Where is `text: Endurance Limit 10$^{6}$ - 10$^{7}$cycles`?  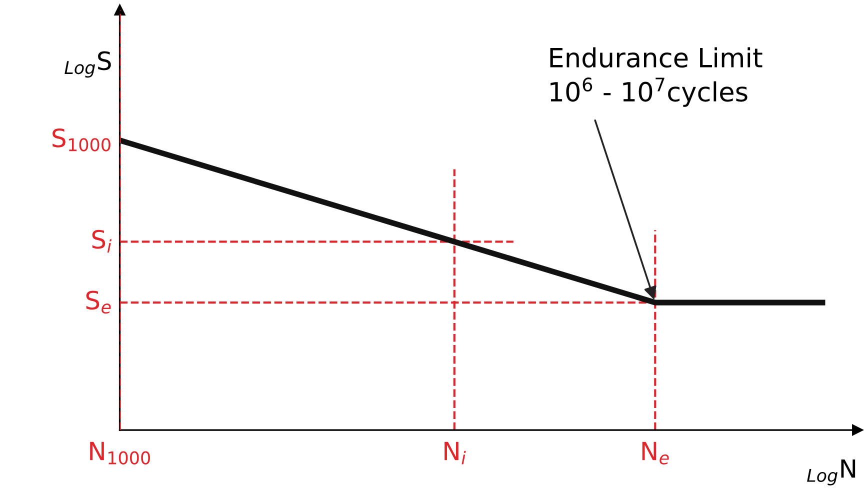
text: Endurance Limit 10$^{6}$ - 10$^{7}$cycles is located at coordinates (656, 77).